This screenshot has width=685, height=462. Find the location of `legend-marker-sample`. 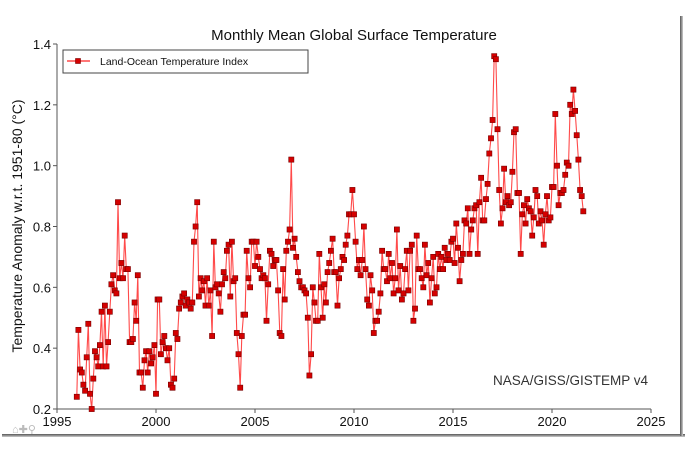

legend-marker-sample is located at coordinates (78, 61).